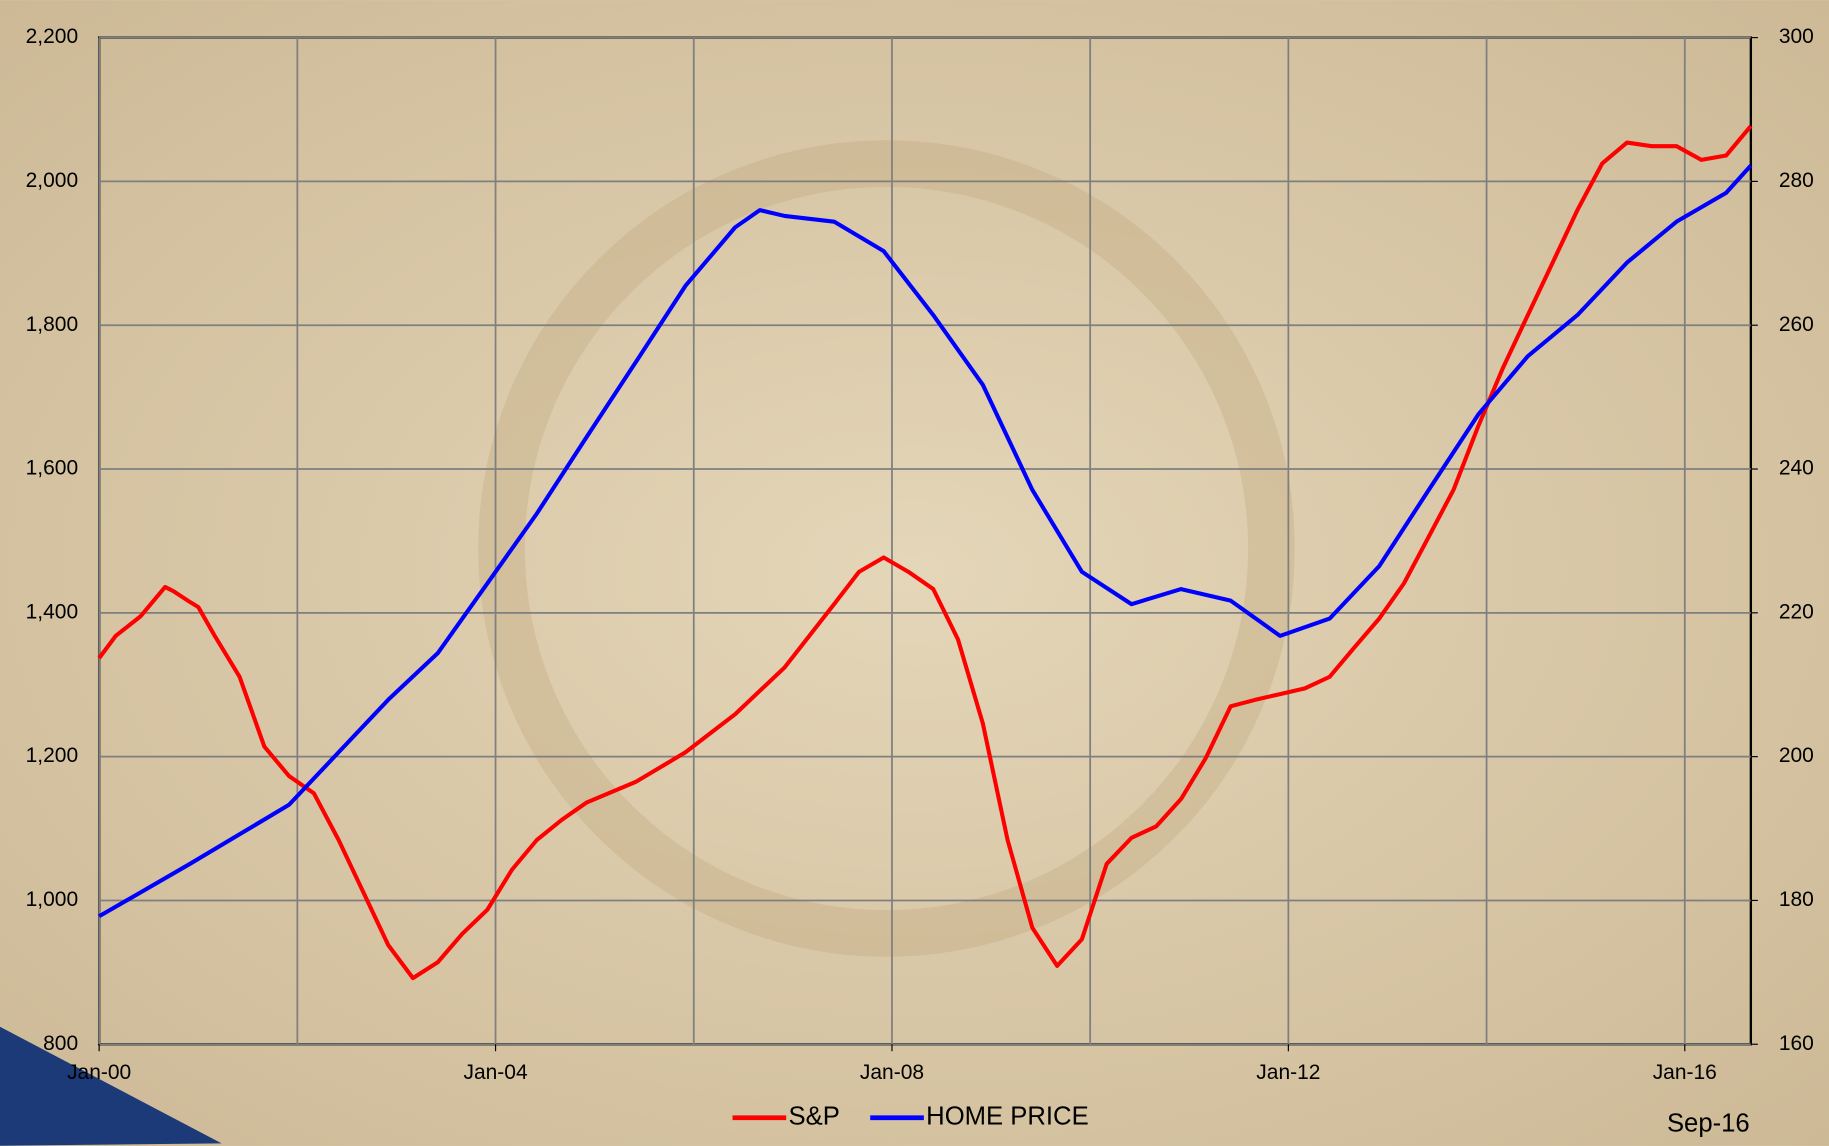 The image size is (1829, 1146). What do you see at coordinates (52, 324) in the screenshot?
I see `y-tick-label: 1,800` at bounding box center [52, 324].